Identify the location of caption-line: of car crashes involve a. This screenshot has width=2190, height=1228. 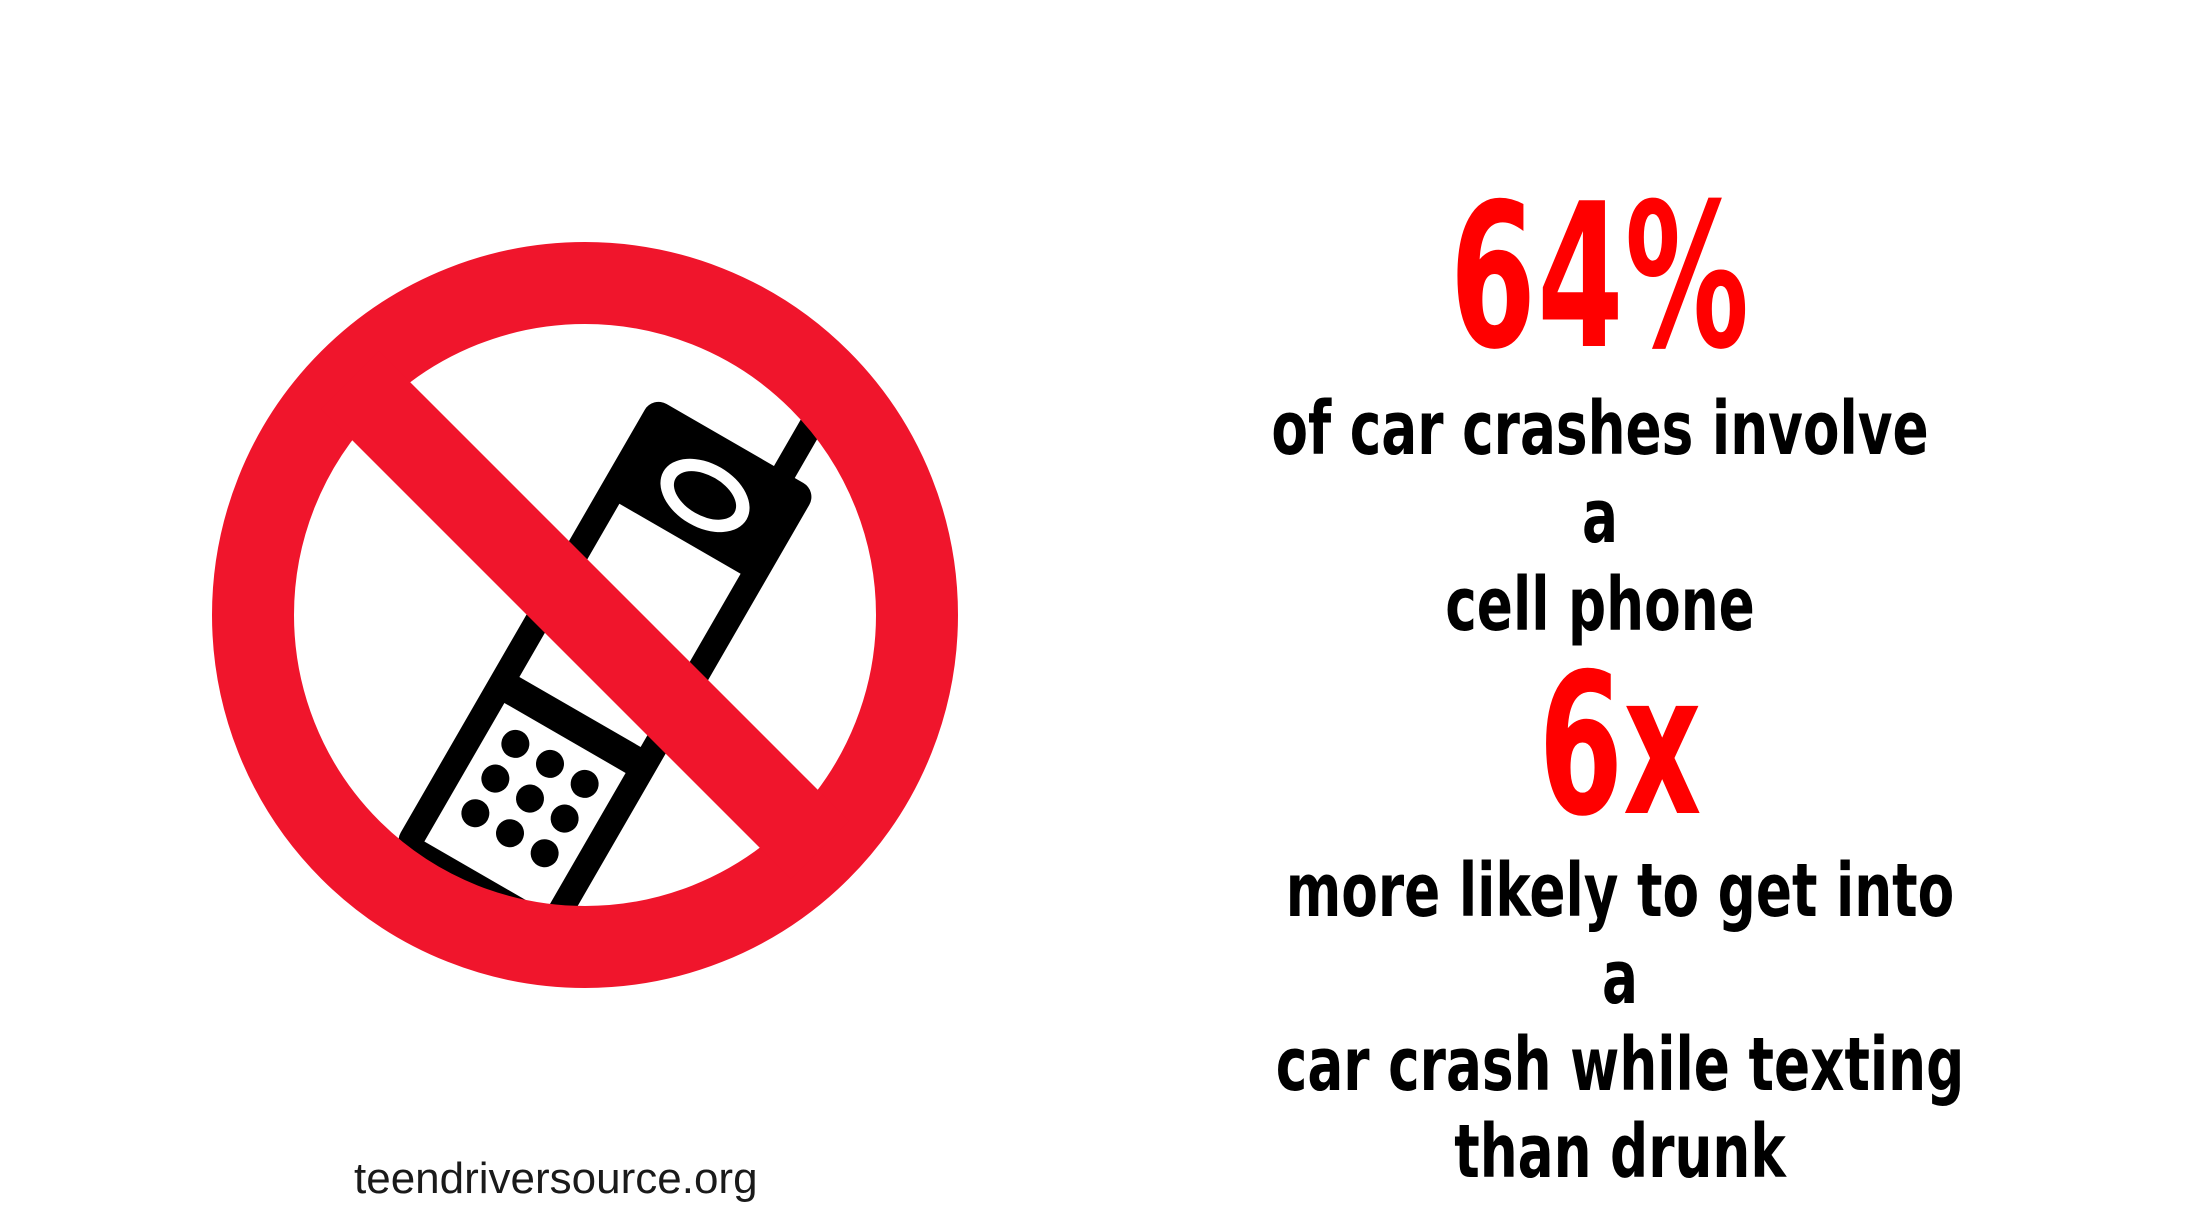
(1600, 473).